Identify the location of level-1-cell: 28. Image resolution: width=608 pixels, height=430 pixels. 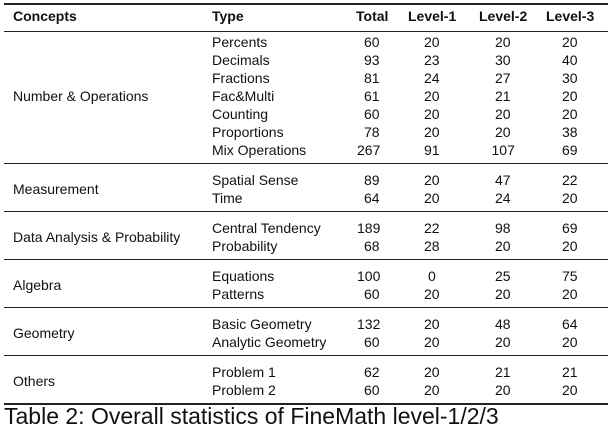
(432, 246).